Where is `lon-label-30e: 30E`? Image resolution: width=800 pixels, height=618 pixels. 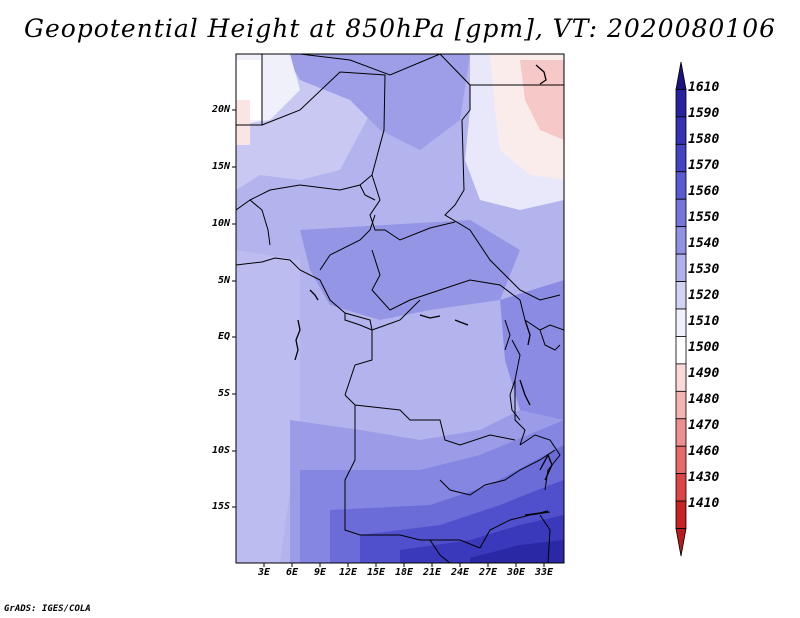
lon-label-30e: 30E is located at coordinates (516, 572).